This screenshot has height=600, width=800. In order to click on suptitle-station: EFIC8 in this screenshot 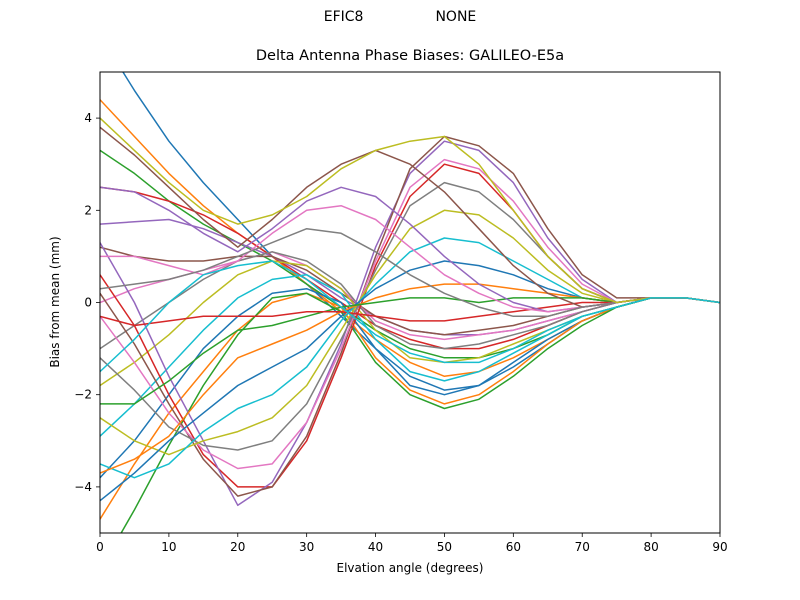, I will do `click(343, 17)`.